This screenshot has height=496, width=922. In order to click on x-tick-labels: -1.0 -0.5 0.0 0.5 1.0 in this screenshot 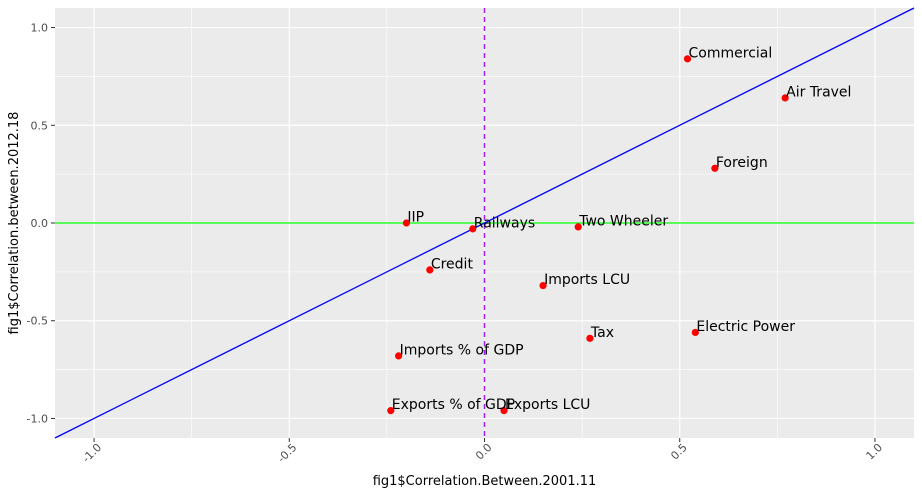, I will do `click(482, 453)`.